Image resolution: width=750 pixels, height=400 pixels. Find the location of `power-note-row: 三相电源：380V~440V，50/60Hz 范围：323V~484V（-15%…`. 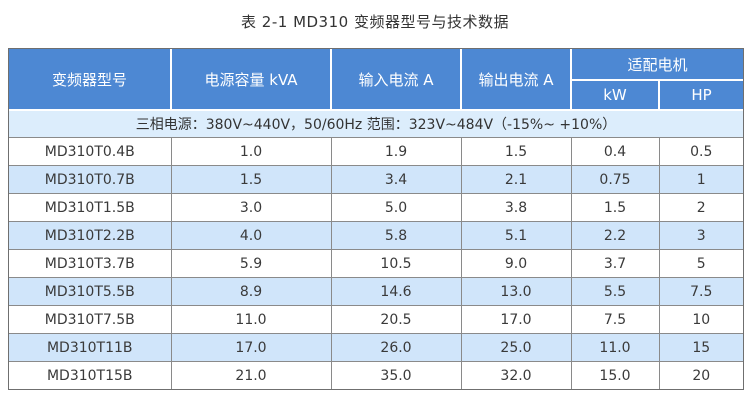

power-note-row: 三相电源：380V~440V，50/60Hz 范围：323V~484V（-15%… is located at coordinates (376, 123).